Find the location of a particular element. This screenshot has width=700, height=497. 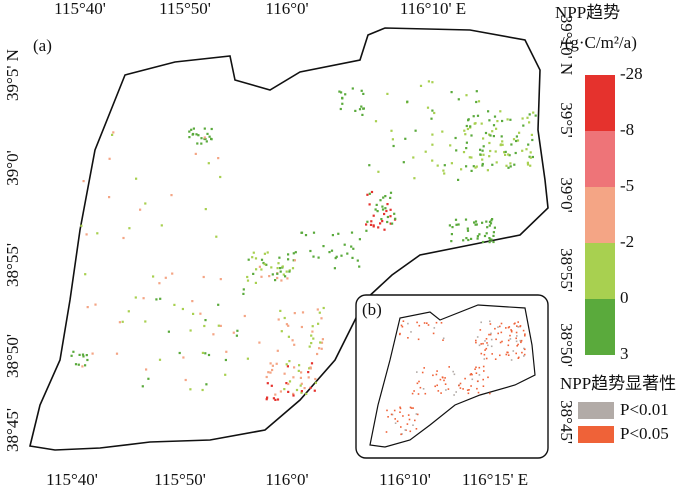

top-tick-label: 115°40' is located at coordinates (80, 9).